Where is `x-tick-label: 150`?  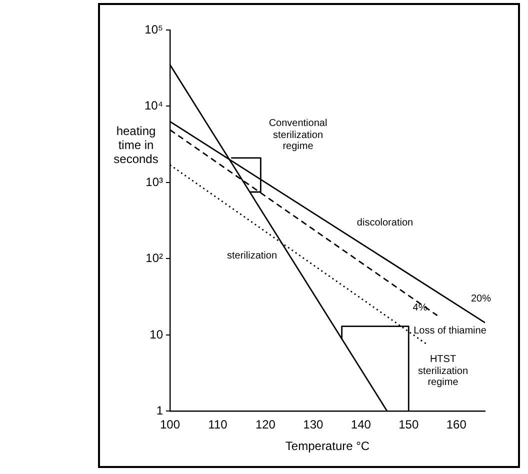
x-tick-label: 150 is located at coordinates (408, 425).